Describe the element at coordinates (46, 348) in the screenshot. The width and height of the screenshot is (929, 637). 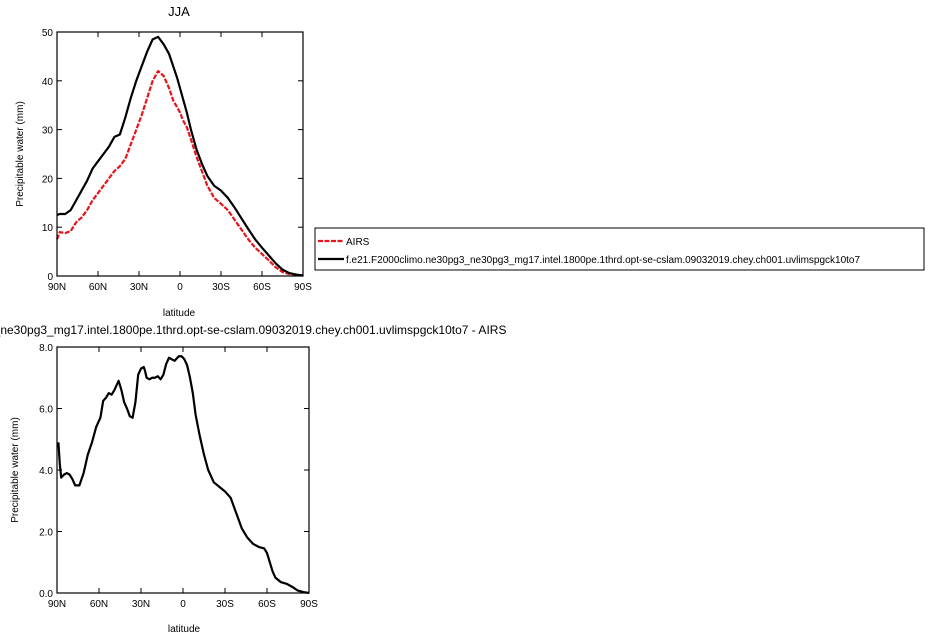
I see `y-tick-label: 8.0` at that location.